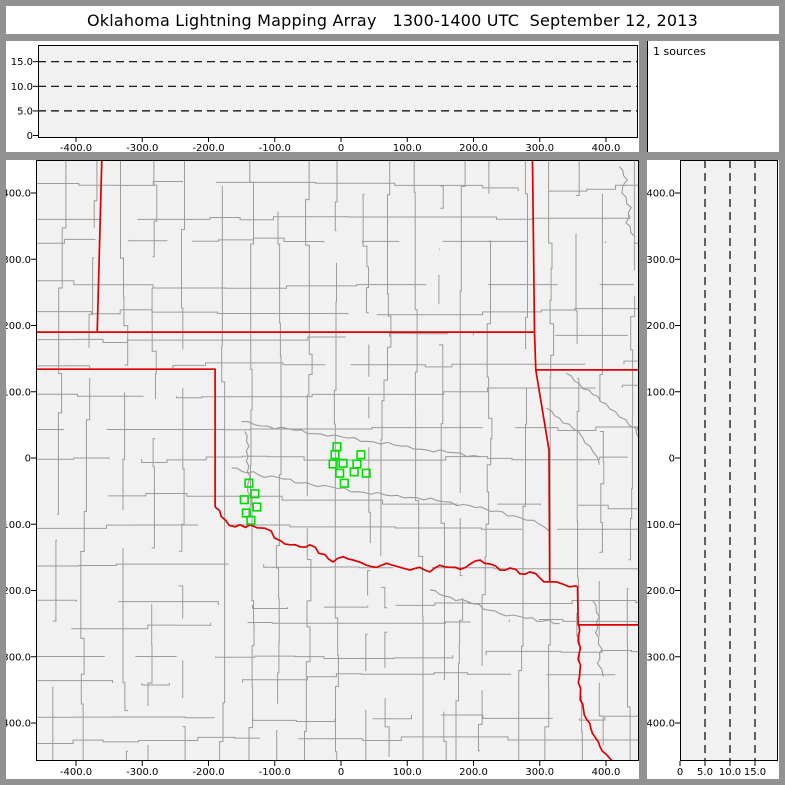 The image size is (785, 785). I want to click on sources-count-label: 1 sources, so click(679, 51).